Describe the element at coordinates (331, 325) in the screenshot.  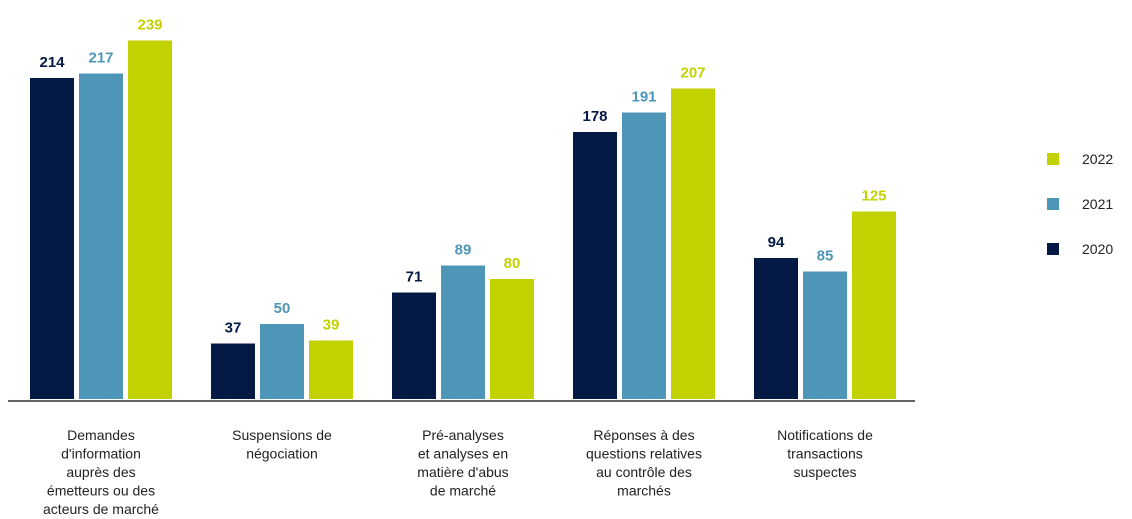
I see `value-label-2022-1: 39` at that location.